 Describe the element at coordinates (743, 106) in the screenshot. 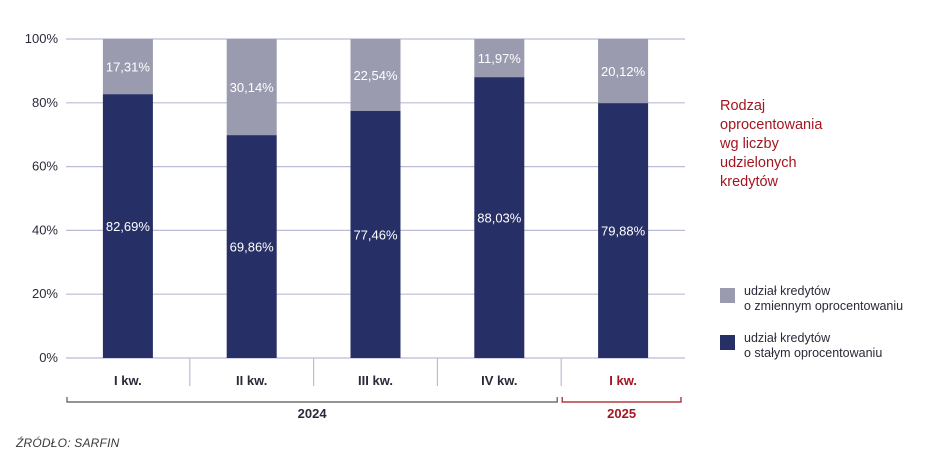

I see `chart-title-line: Rodzaj` at that location.